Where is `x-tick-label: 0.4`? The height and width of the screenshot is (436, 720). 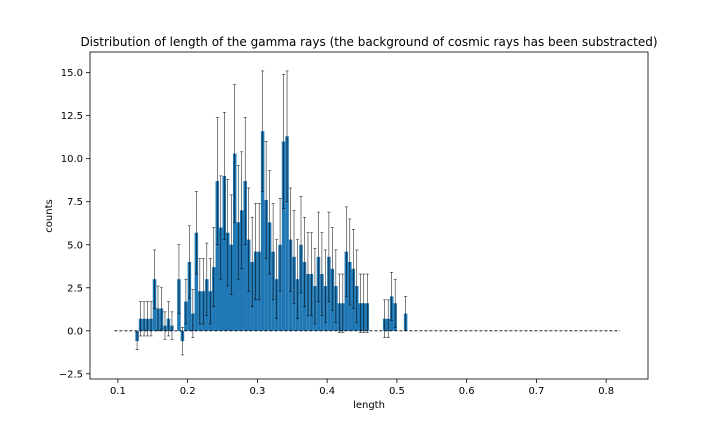 x-tick-label: 0.4 is located at coordinates (327, 391).